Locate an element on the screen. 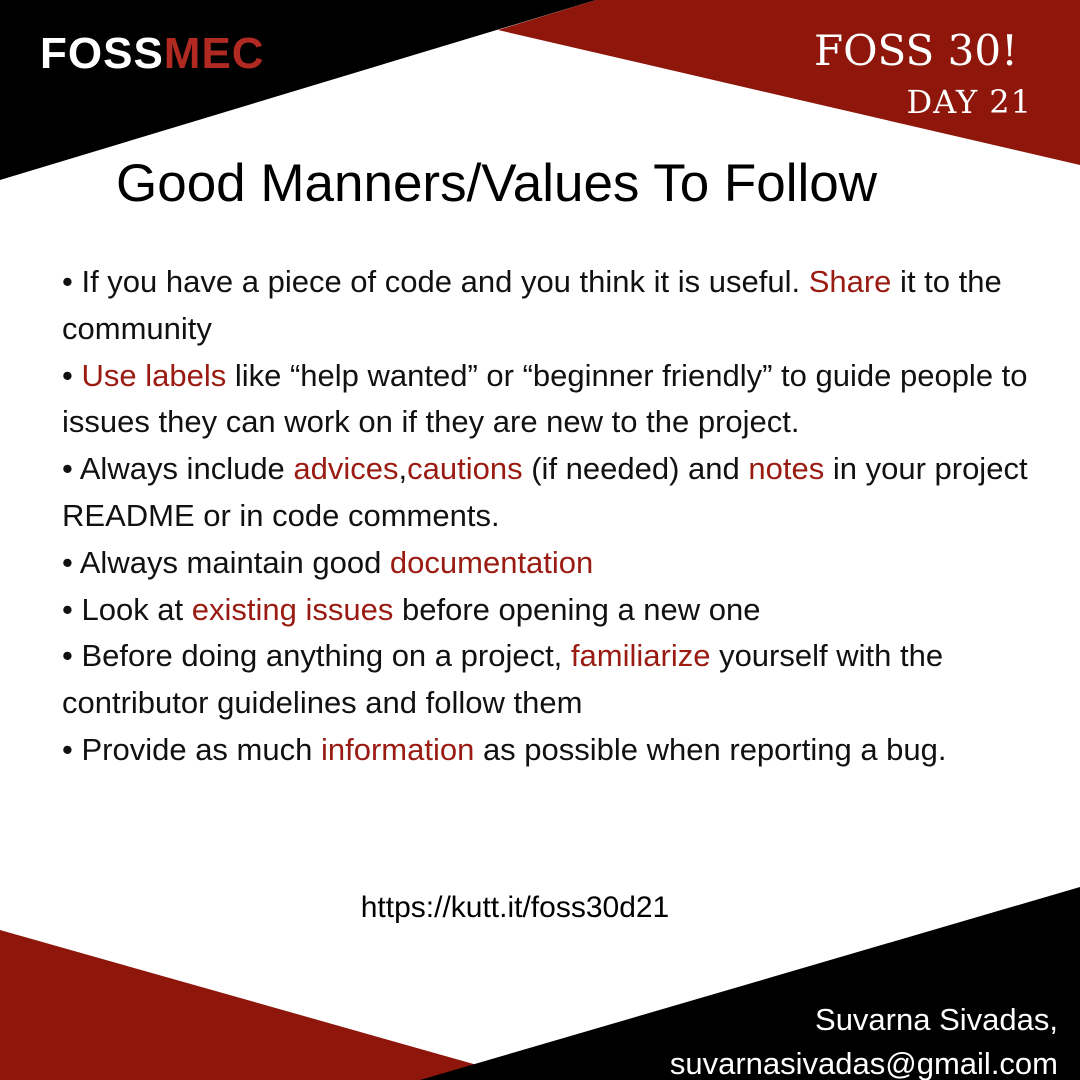 This screenshot has width=1080, height=1080. list-item: • Always maintain good documentation is located at coordinates (557, 563).